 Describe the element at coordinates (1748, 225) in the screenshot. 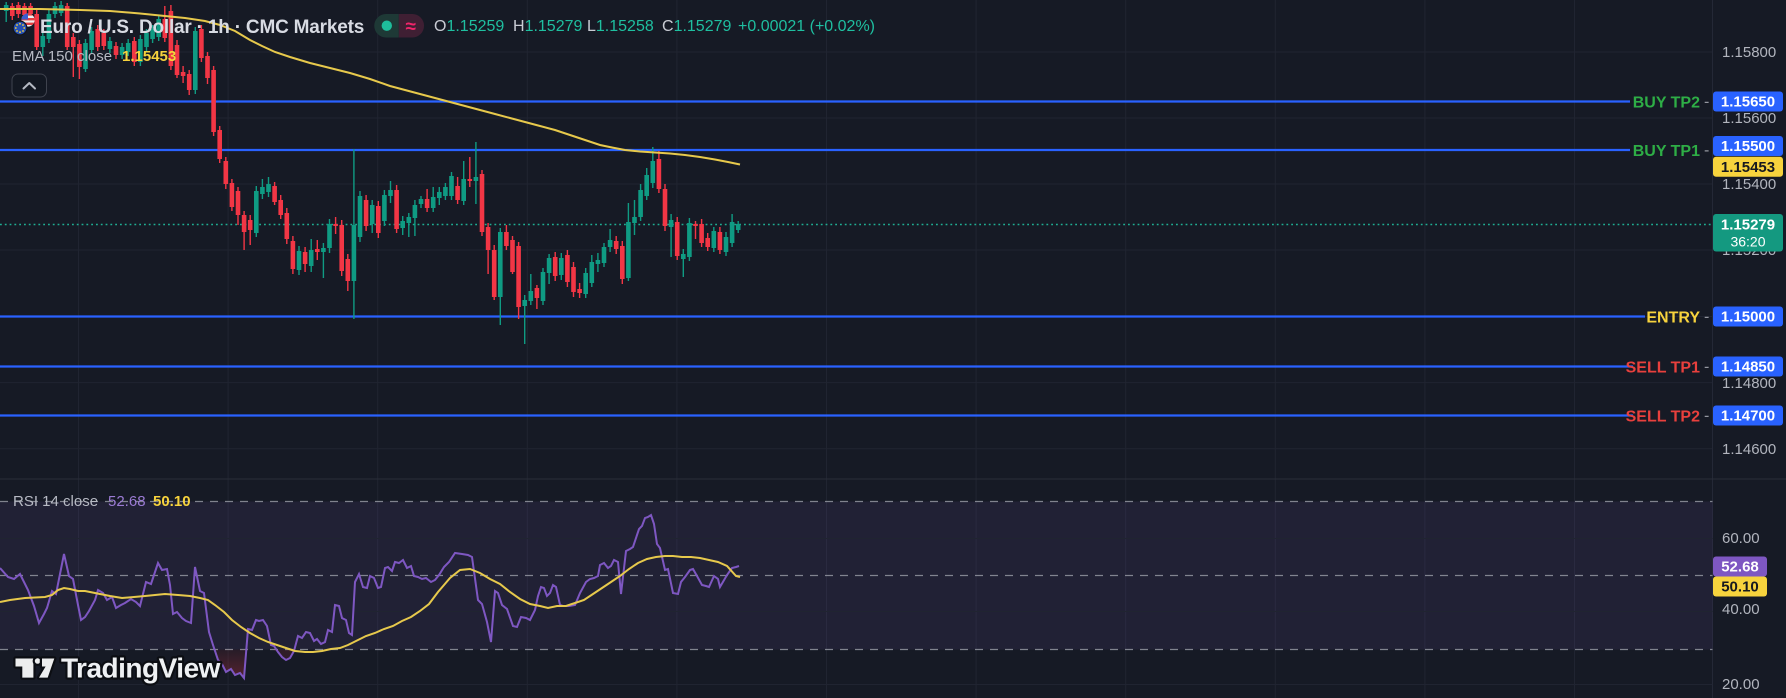

I see `svg-text: 1.15279` at that location.